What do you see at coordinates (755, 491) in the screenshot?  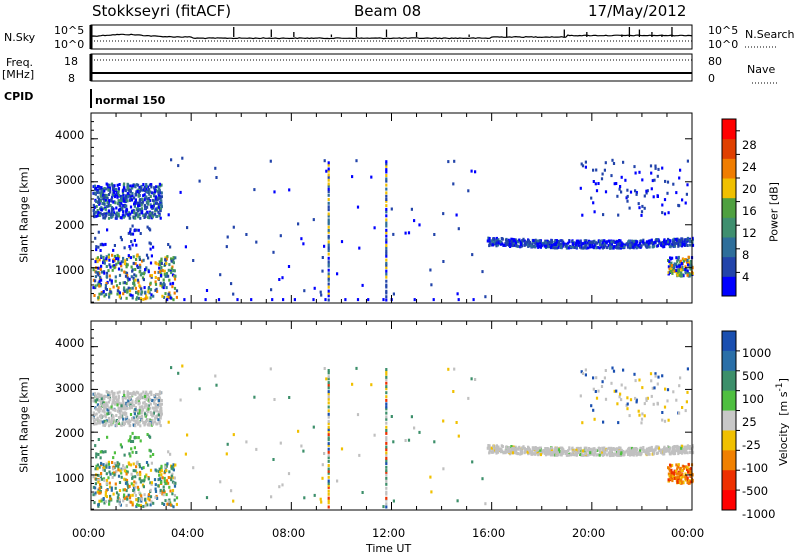 I see `vel-cbar-tick-m500: -500` at bounding box center [755, 491].